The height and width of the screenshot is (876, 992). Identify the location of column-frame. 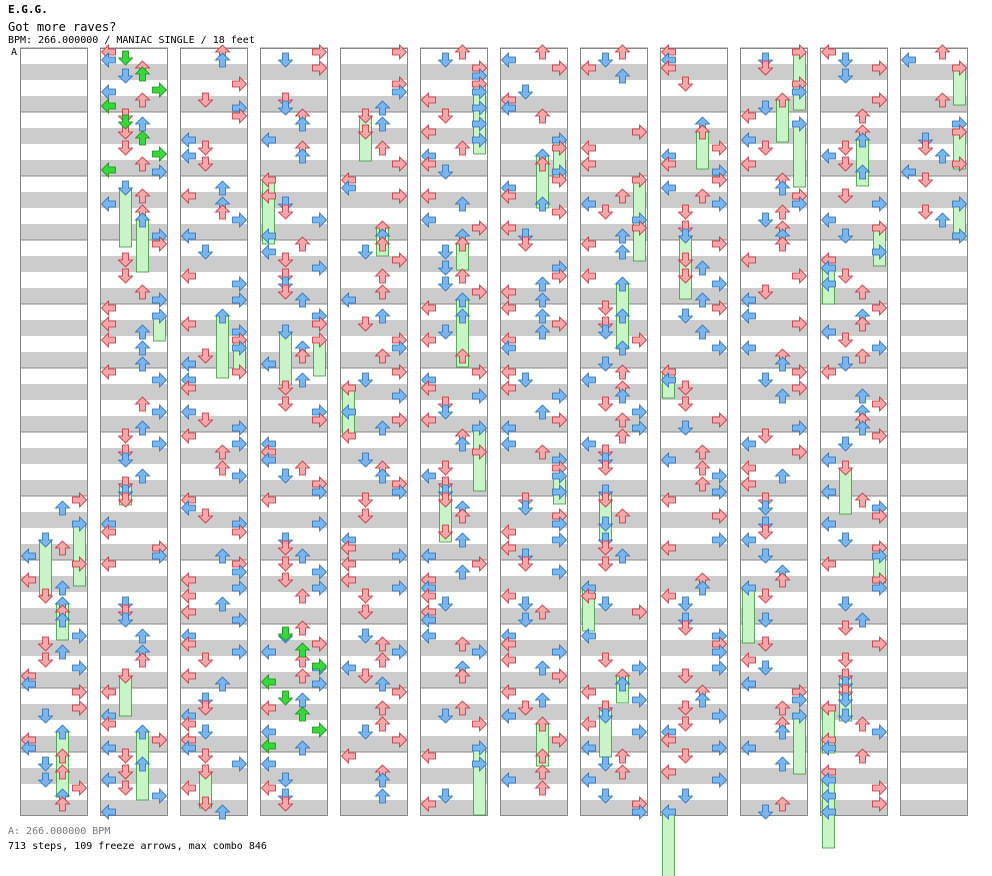
(54, 432).